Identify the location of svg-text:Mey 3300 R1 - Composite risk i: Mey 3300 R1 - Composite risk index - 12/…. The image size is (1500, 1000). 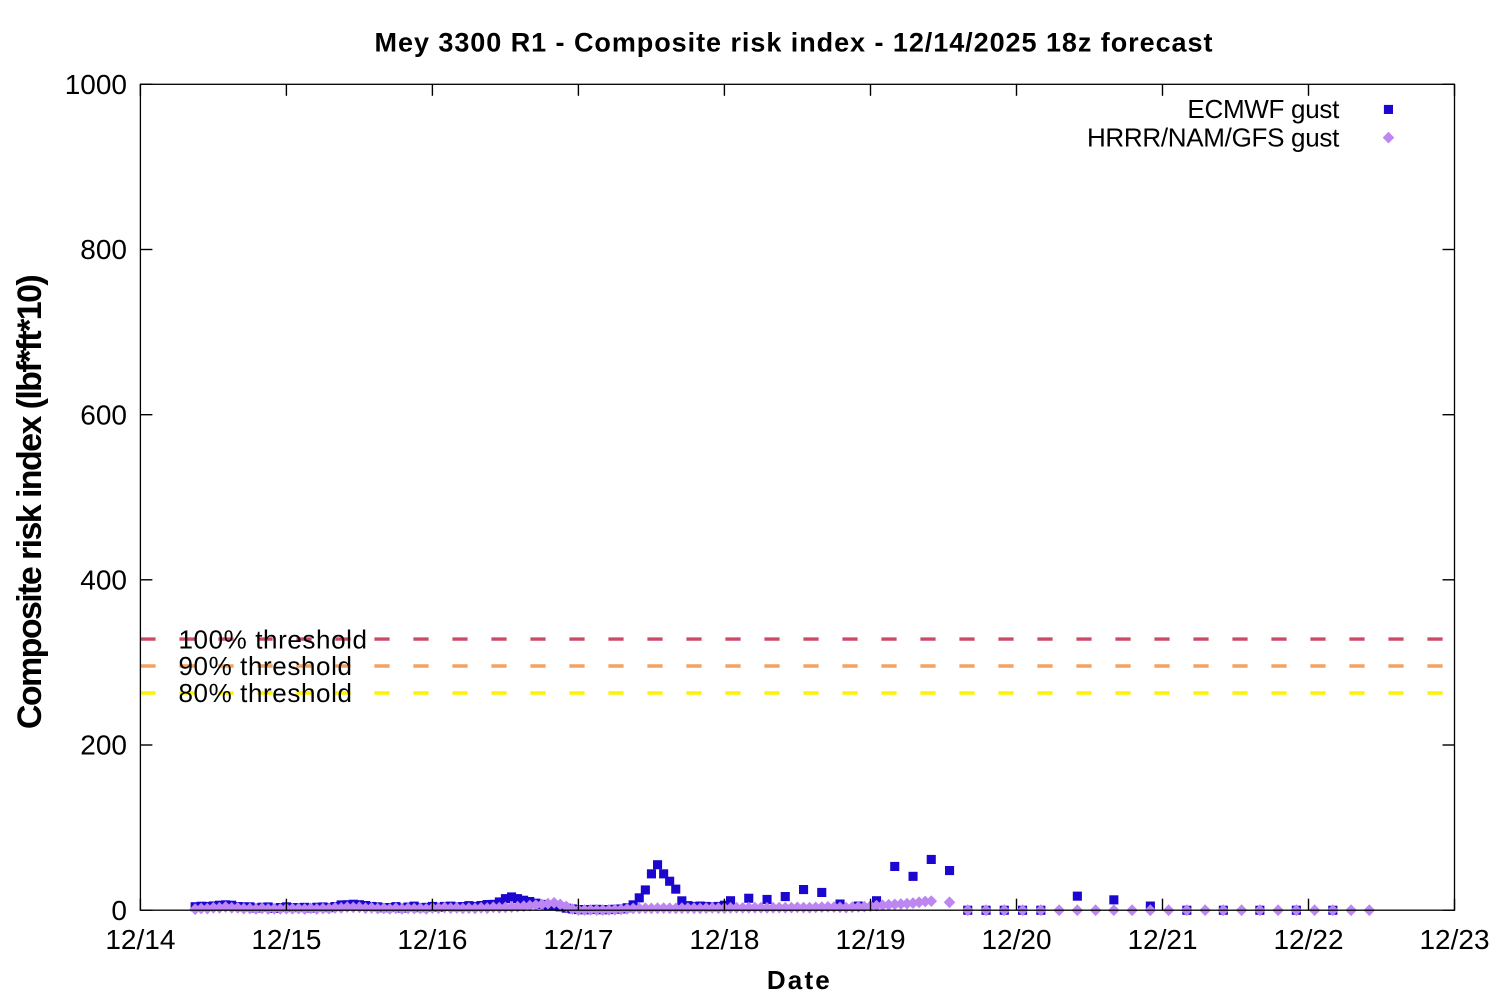
(794, 43).